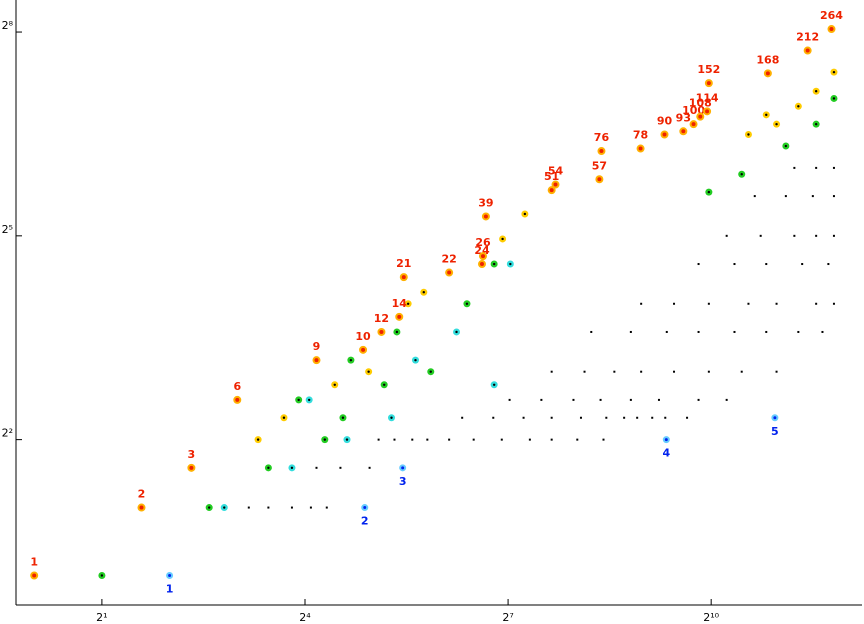  Describe the element at coordinates (381, 318) in the screenshot. I see `data-label: 12` at that location.